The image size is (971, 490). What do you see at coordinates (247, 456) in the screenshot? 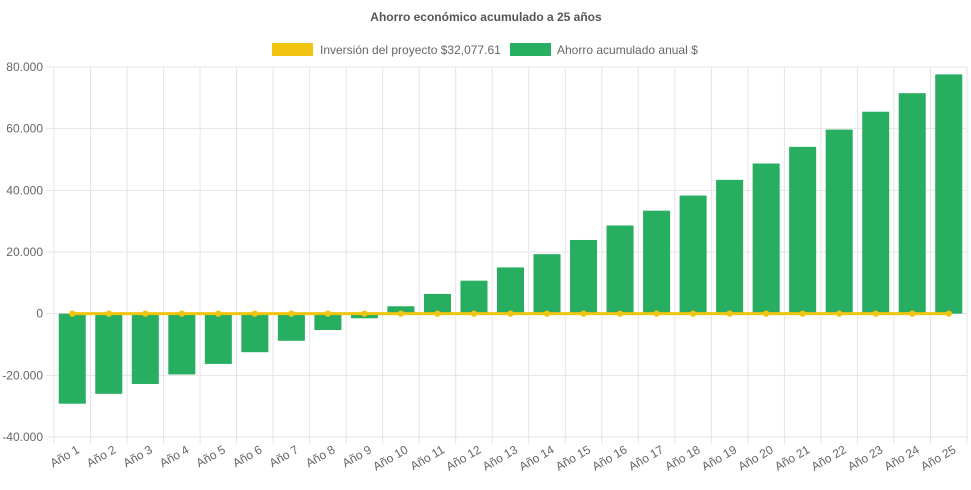
I see `x-tick-label: Año 6` at bounding box center [247, 456].